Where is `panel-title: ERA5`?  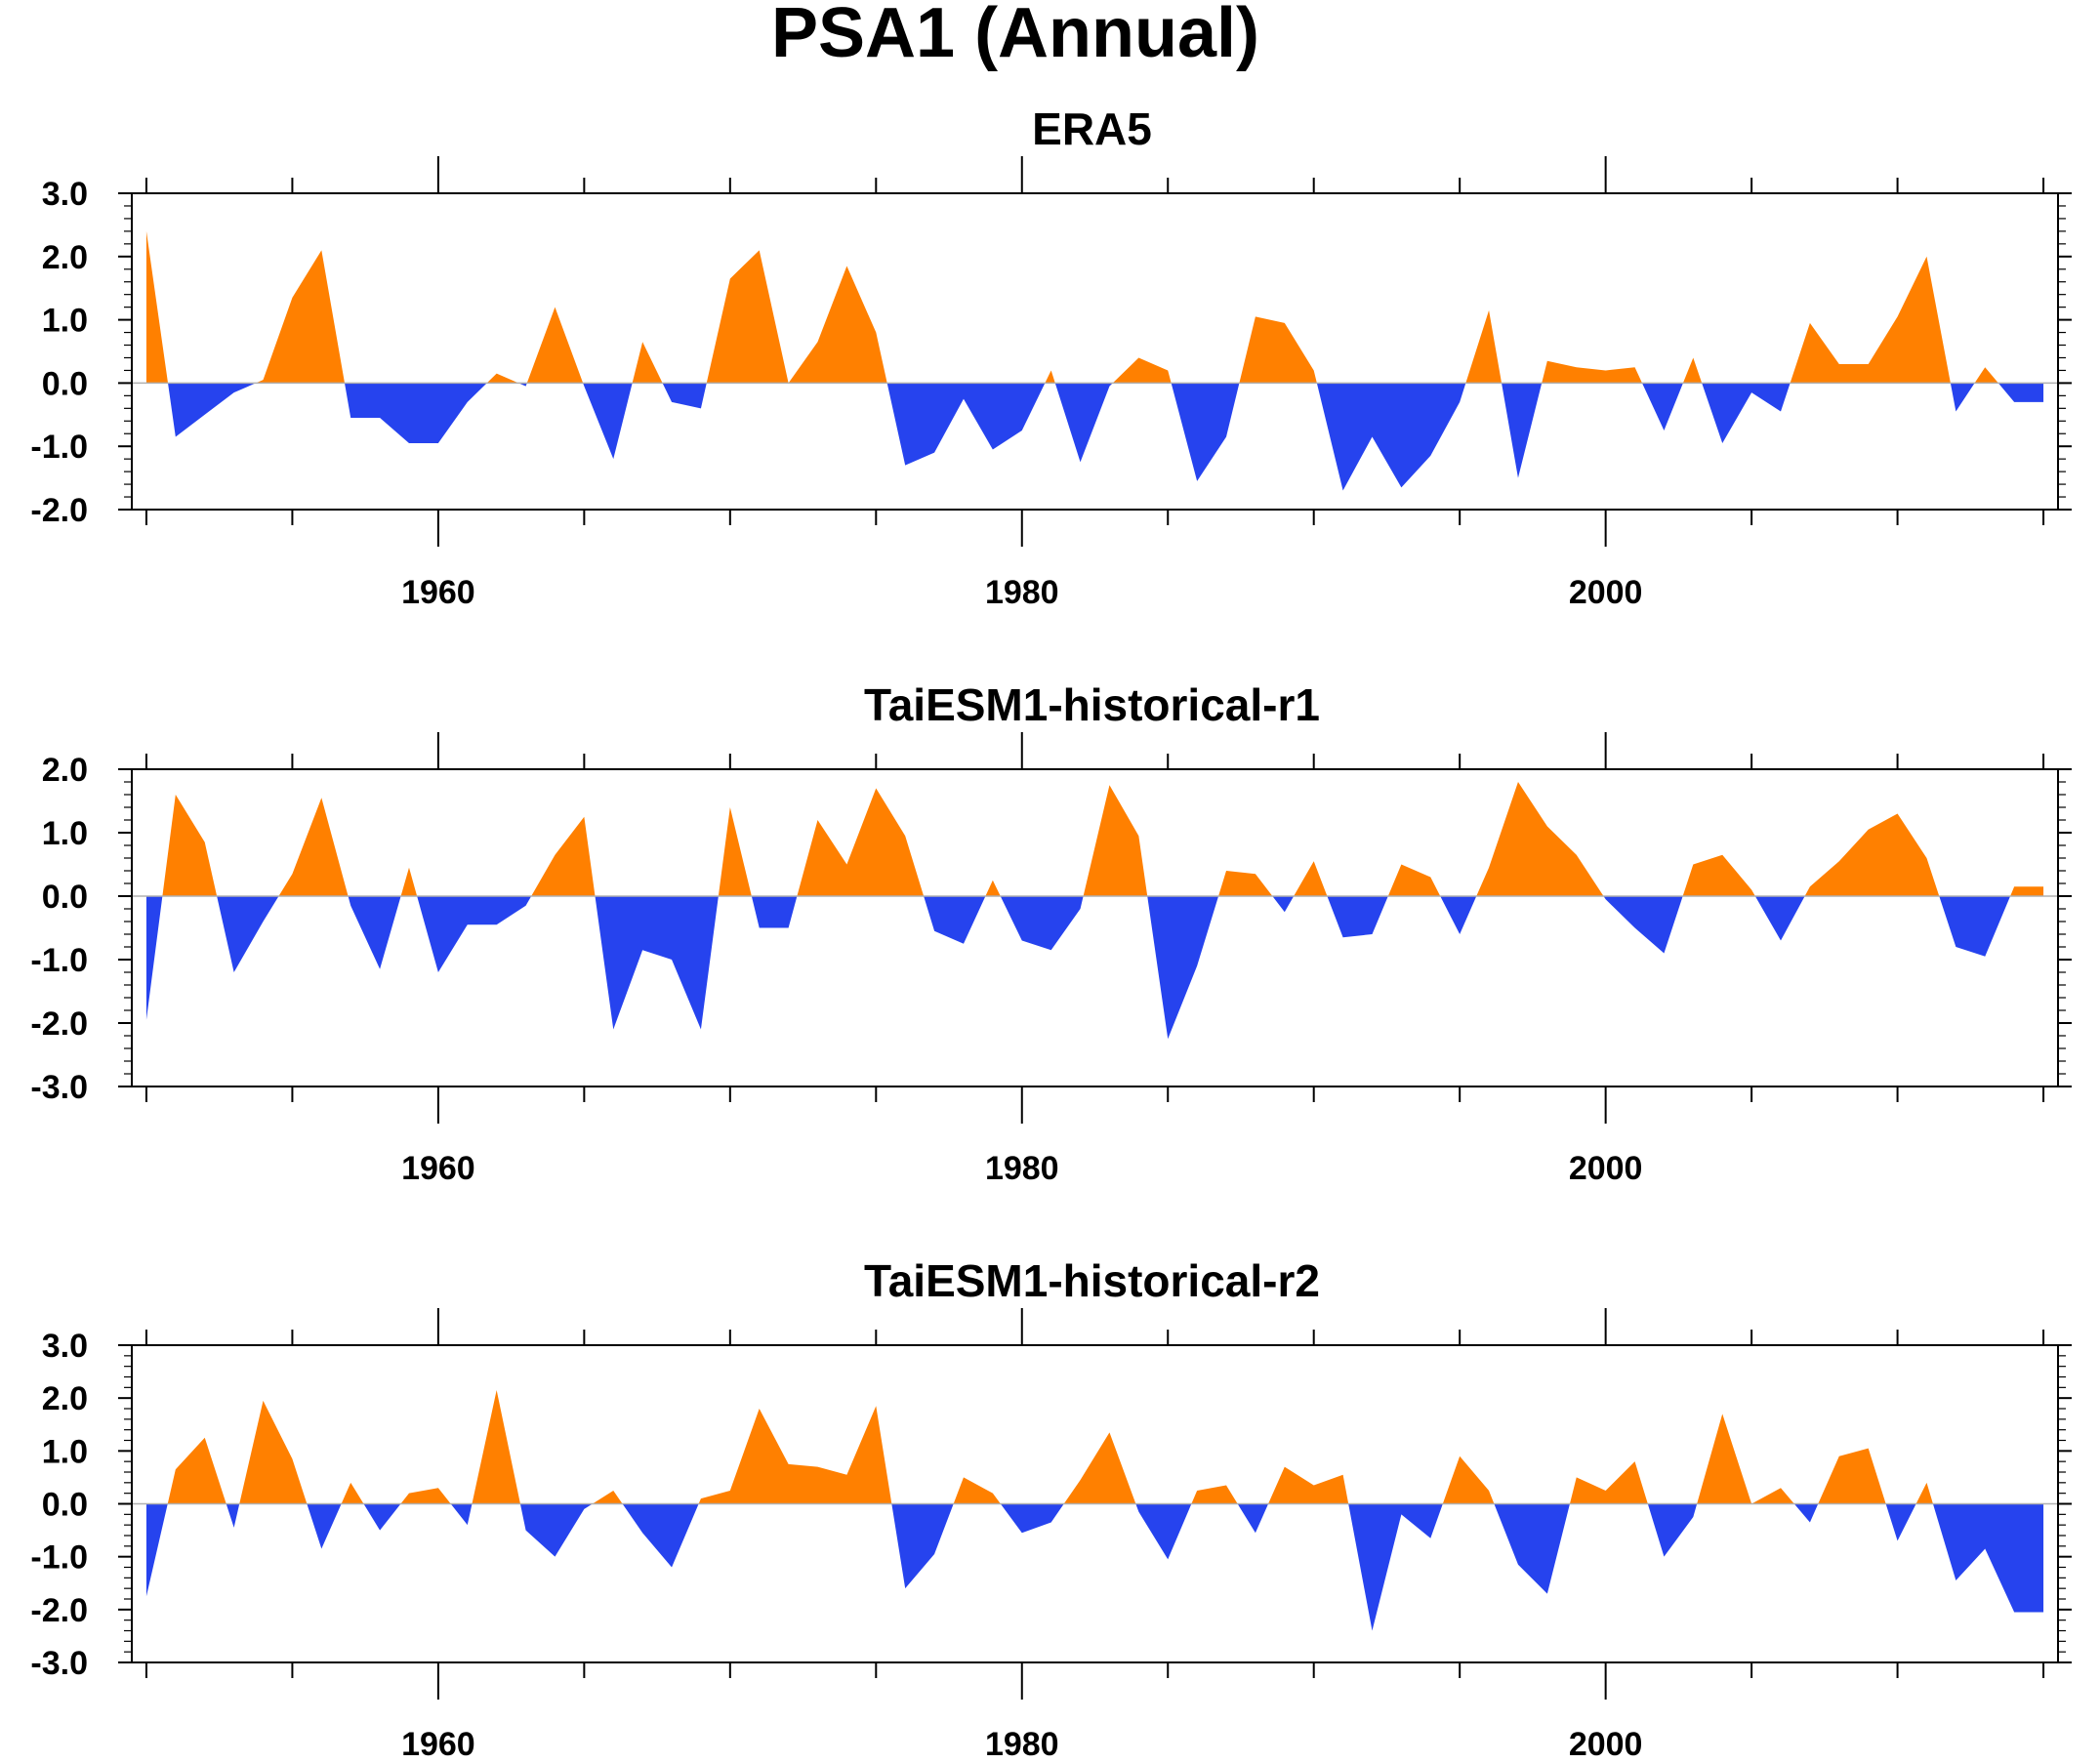
panel-title: ERA5 is located at coordinates (1092, 128).